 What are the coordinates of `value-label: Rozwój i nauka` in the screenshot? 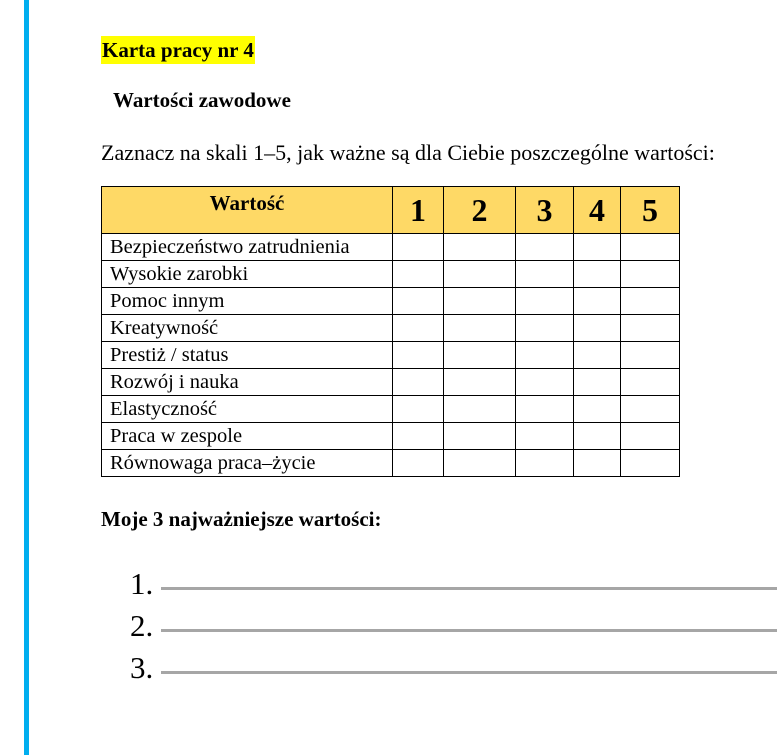 It's located at (247, 382).